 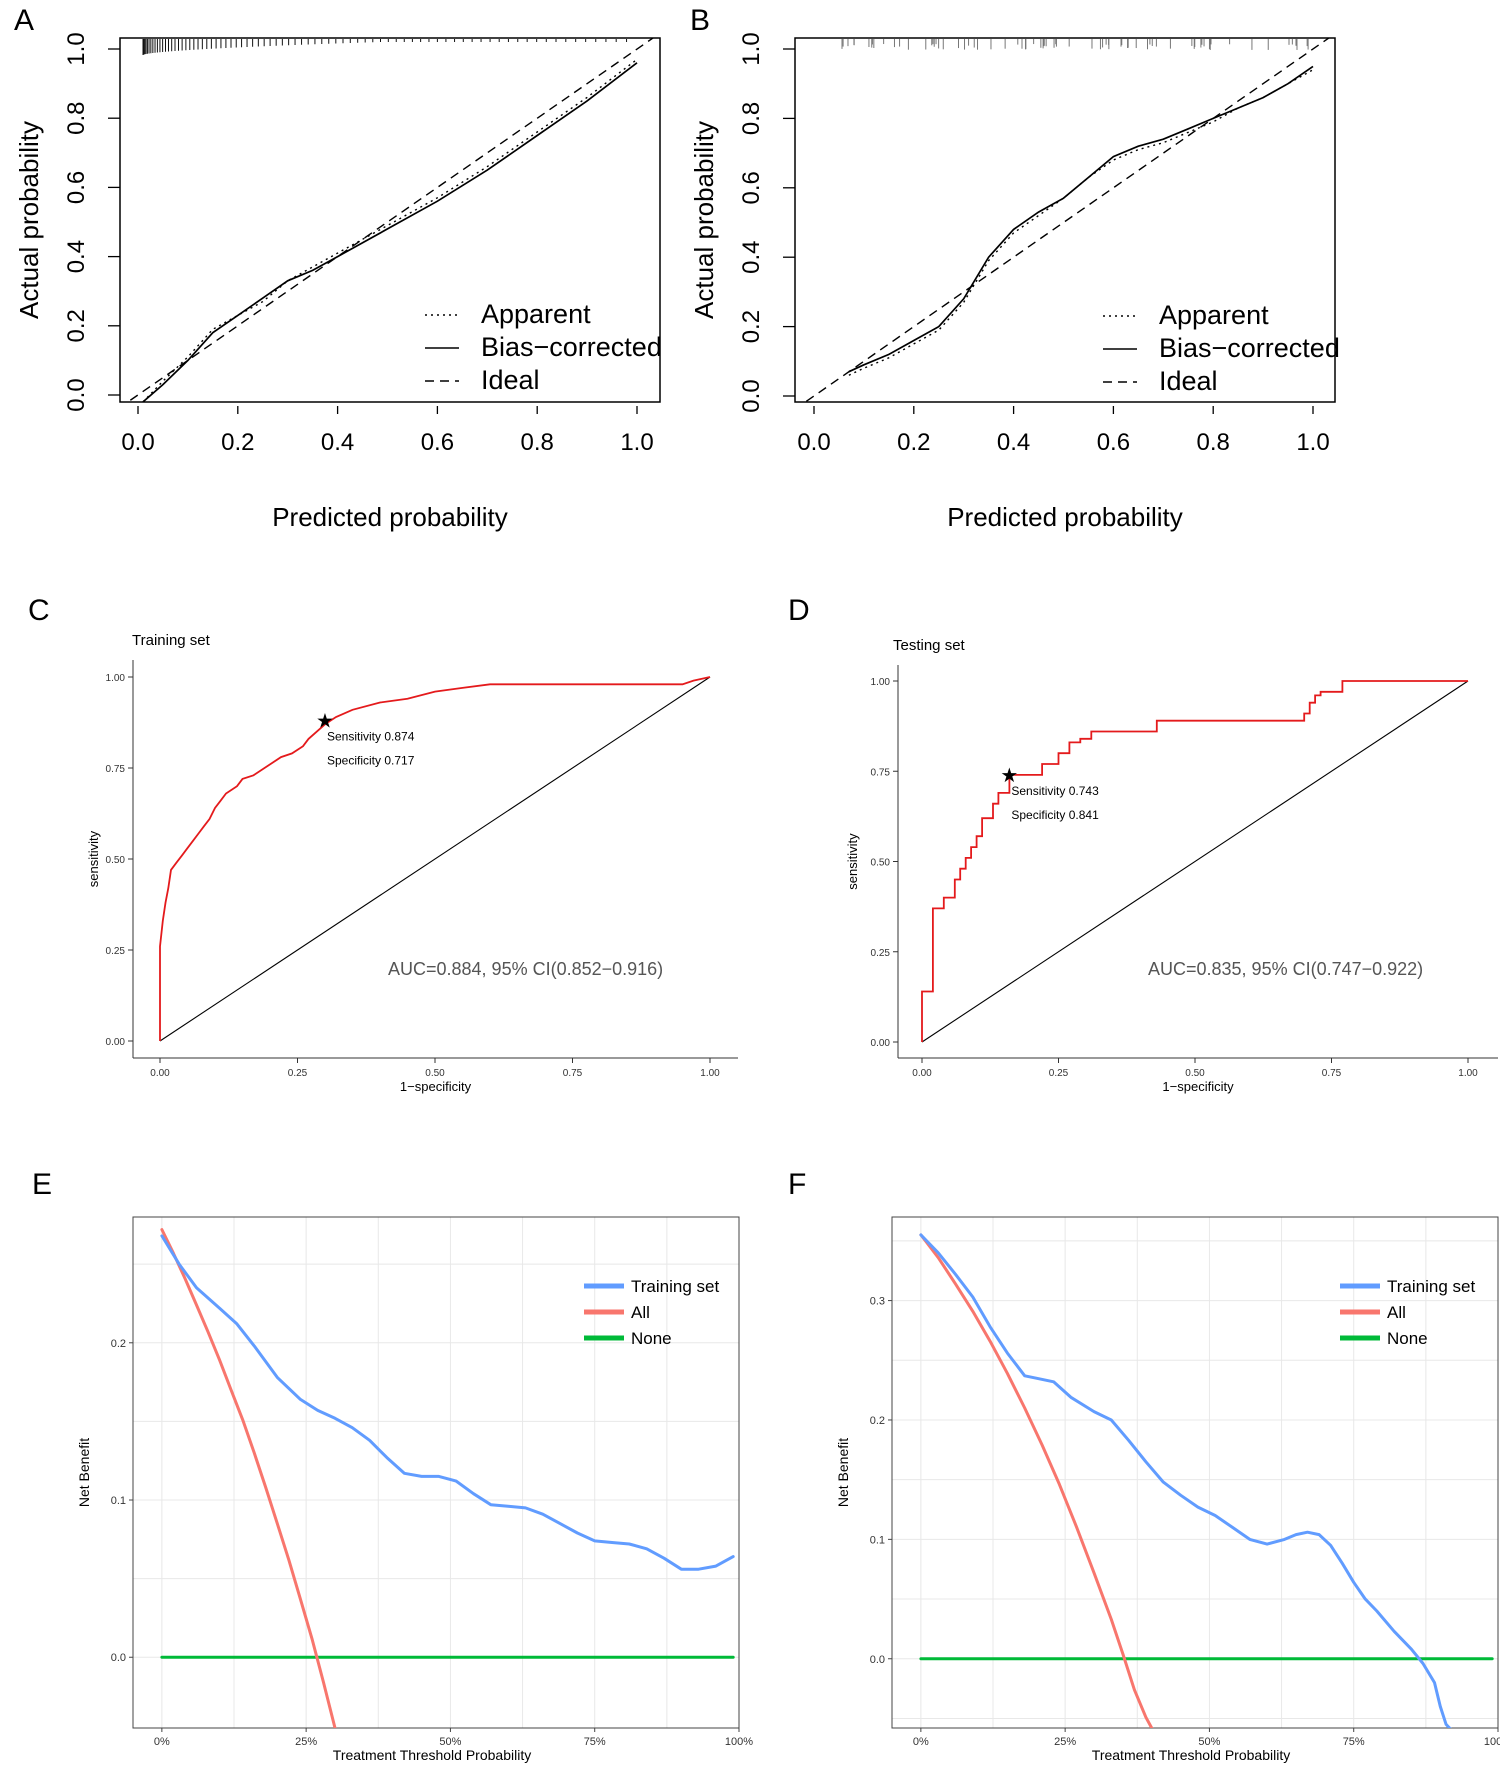 I want to click on panel-label: F, so click(x=797, y=1184).